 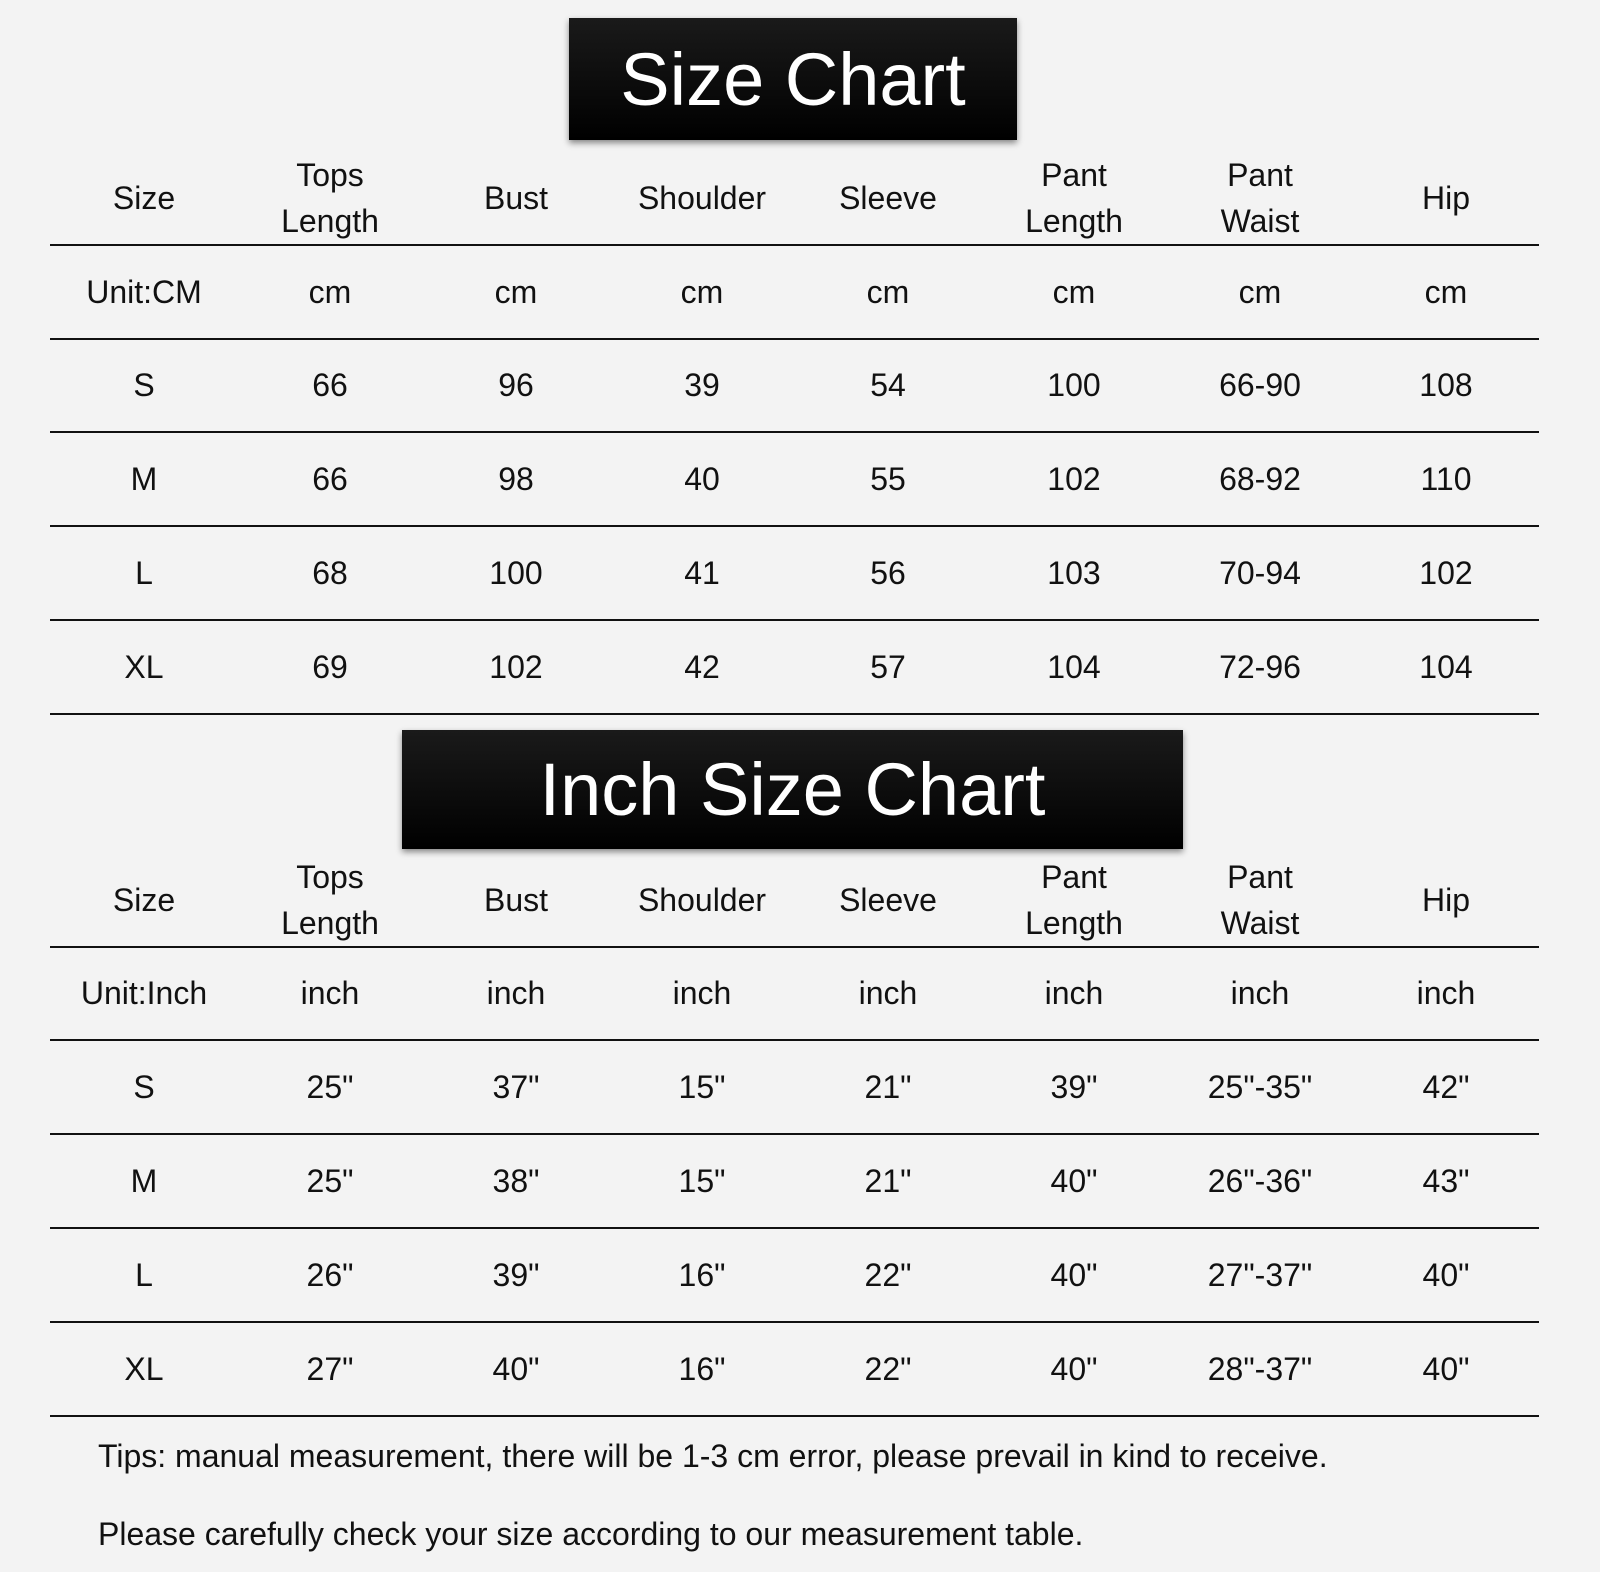 What do you see at coordinates (1260, 1086) in the screenshot?
I see `table-cell: 25"-35"` at bounding box center [1260, 1086].